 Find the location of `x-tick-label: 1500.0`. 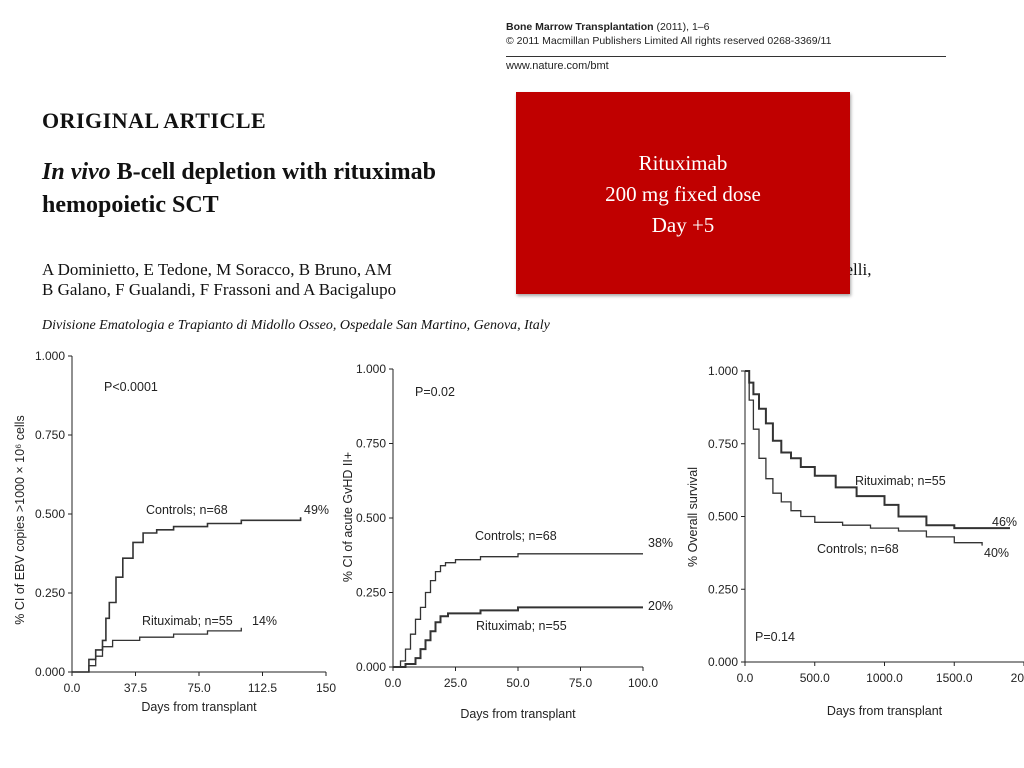

x-tick-label: 1500.0 is located at coordinates (954, 678).